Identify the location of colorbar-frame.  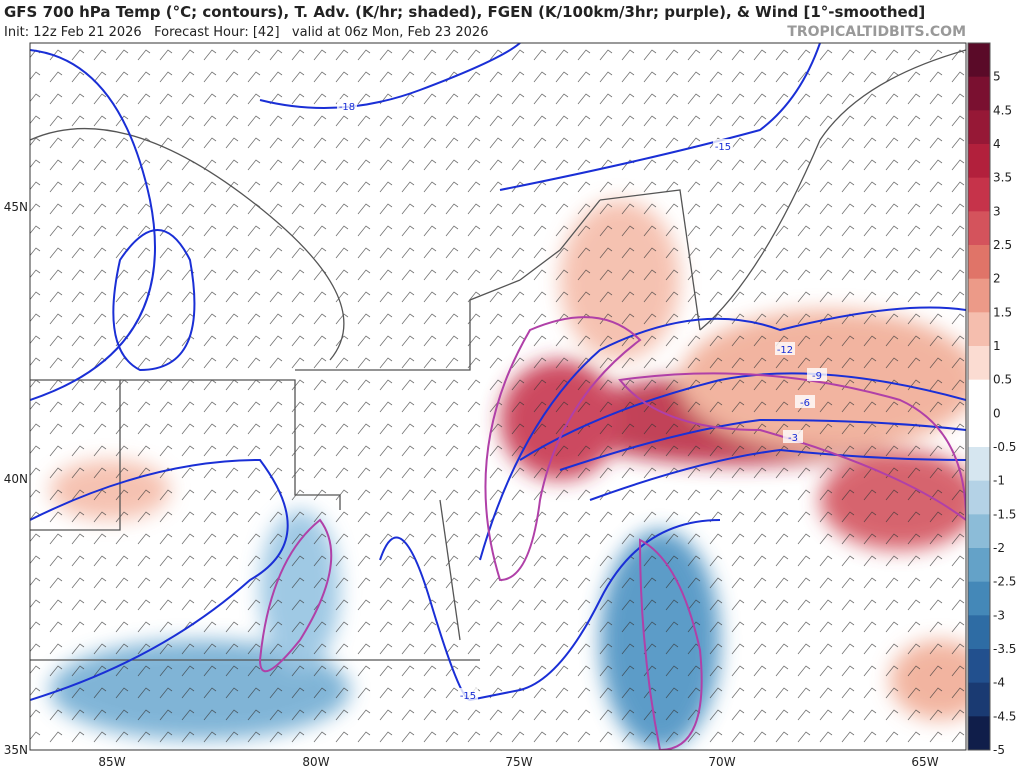
(979, 396).